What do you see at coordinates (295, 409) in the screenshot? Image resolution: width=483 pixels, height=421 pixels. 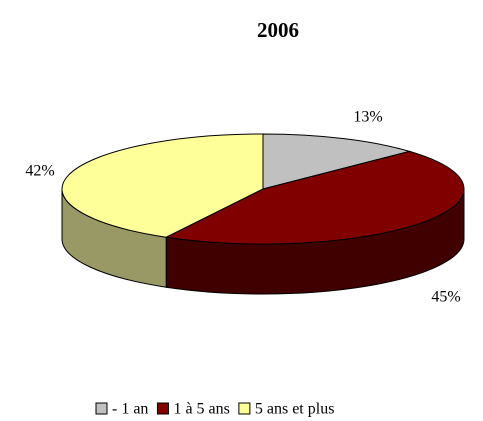 I see `legend-label: 5 ans et plus` at bounding box center [295, 409].